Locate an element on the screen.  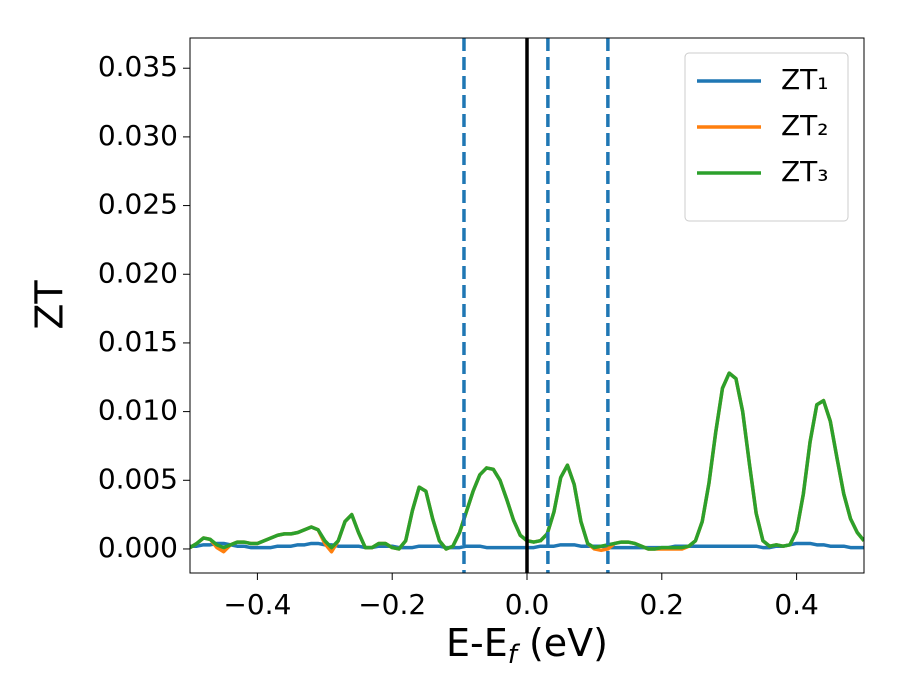
x-tick-label: 0.0 is located at coordinates (527, 604).